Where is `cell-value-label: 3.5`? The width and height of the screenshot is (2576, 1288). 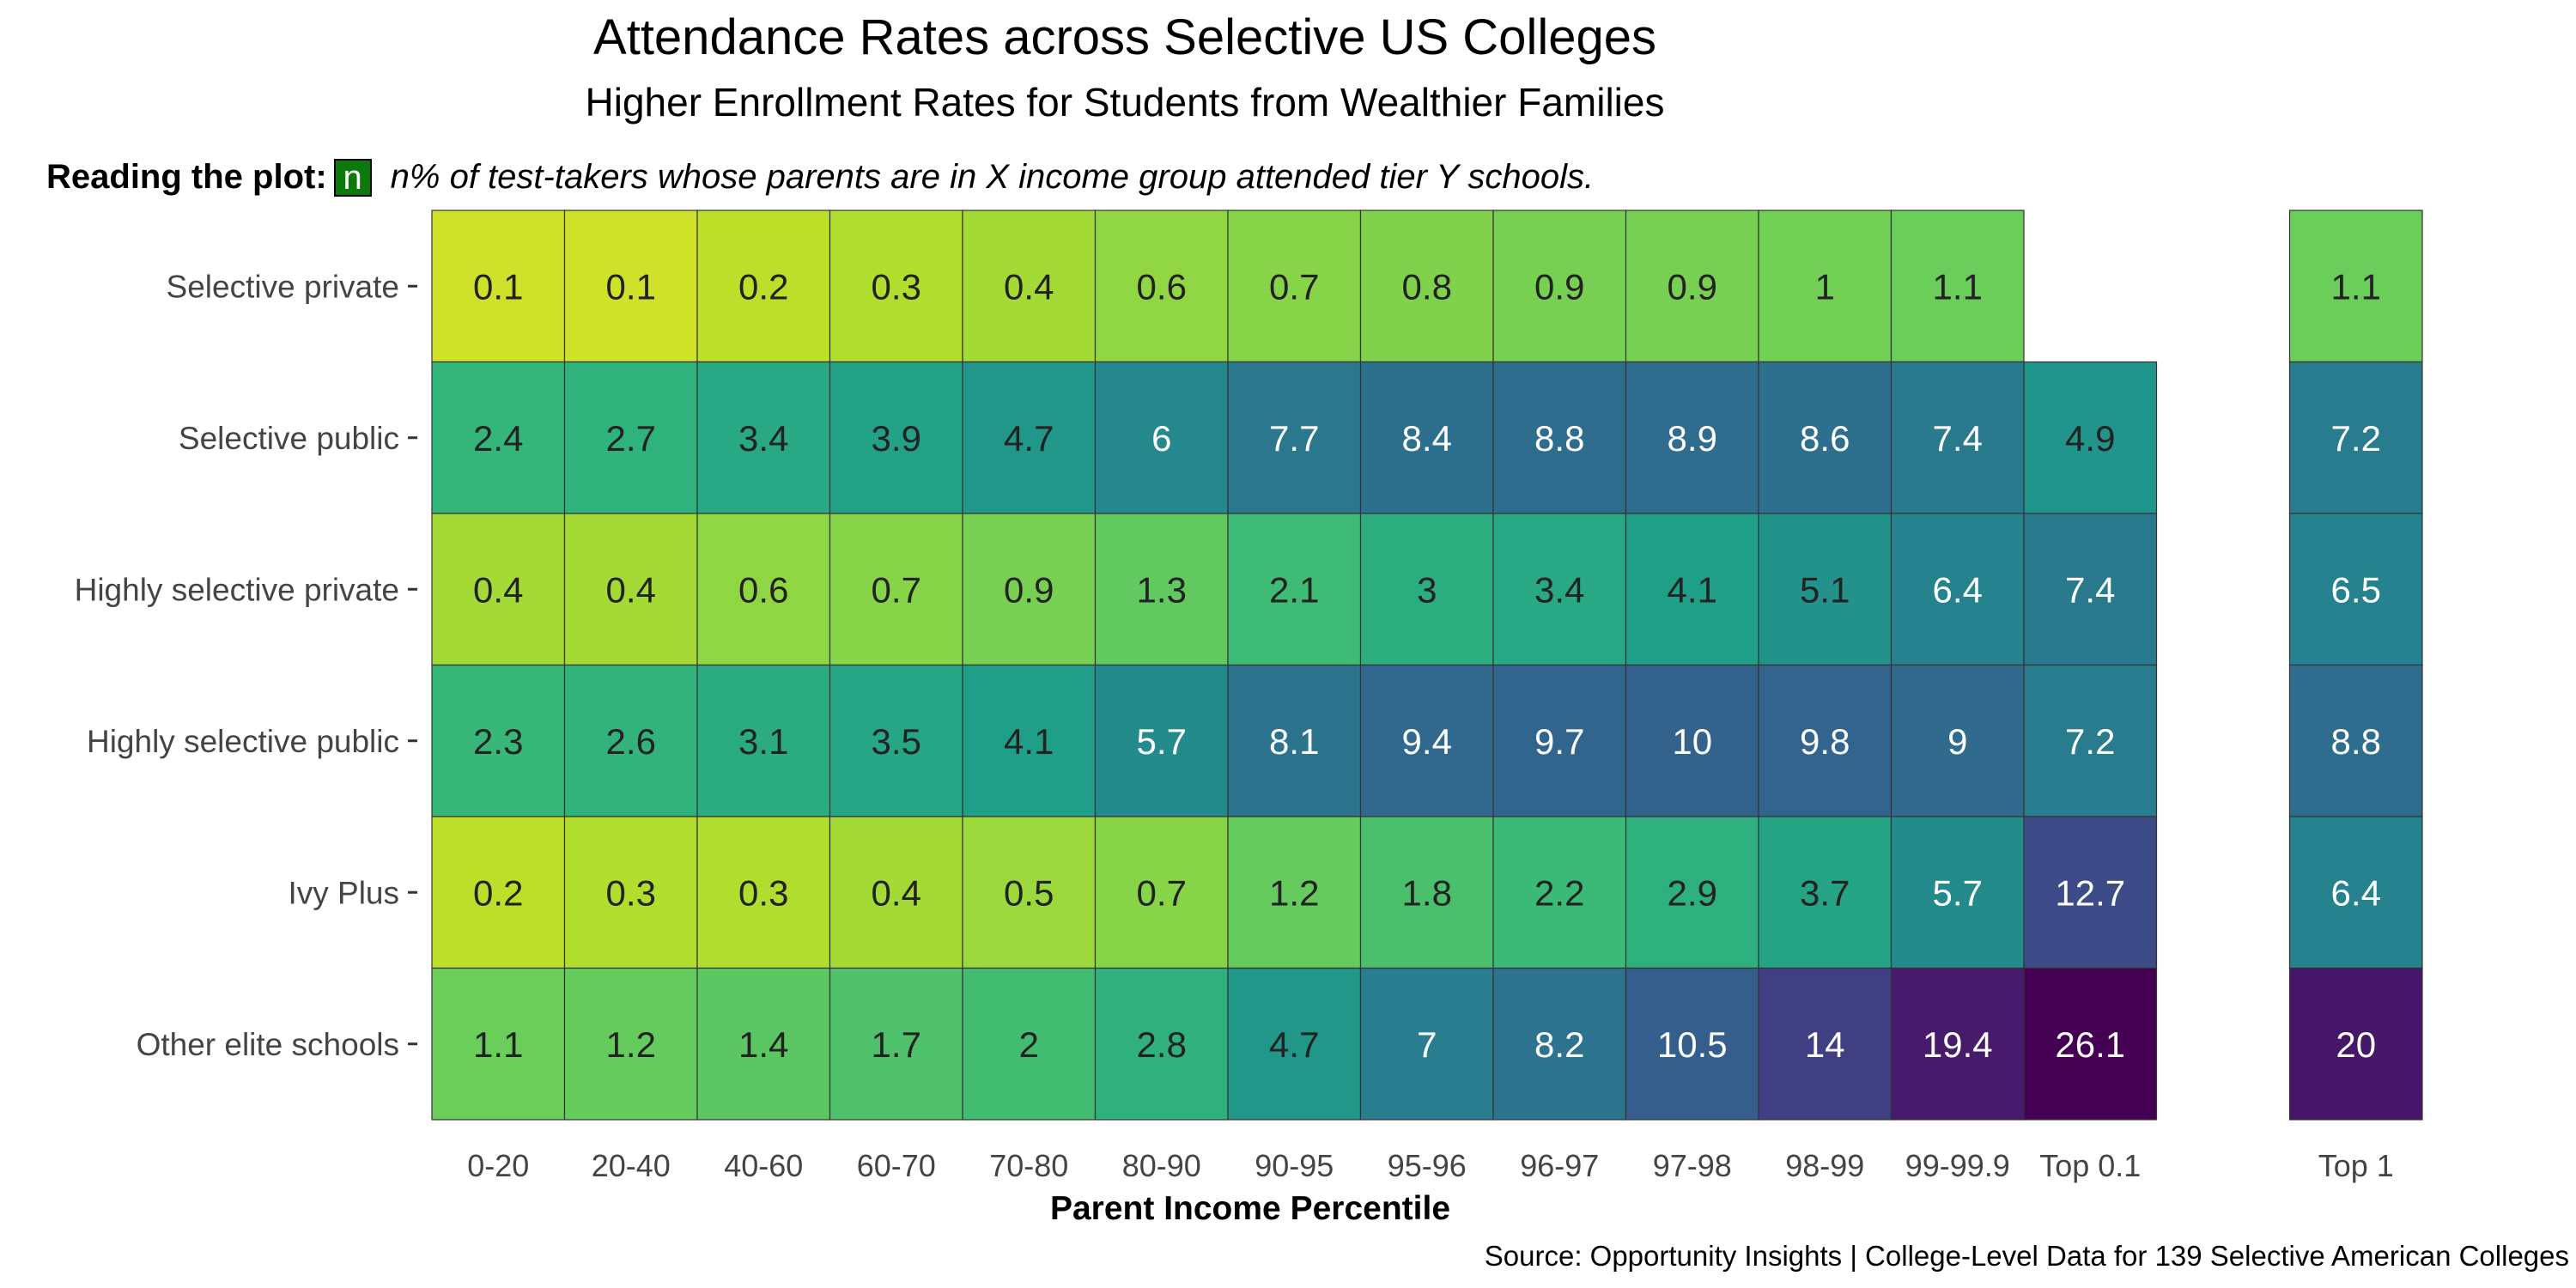
cell-value-label: 3.5 is located at coordinates (896, 742).